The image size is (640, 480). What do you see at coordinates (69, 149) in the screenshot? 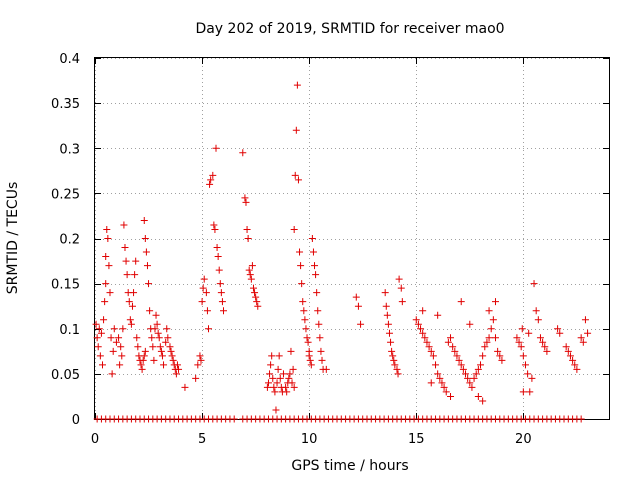
I see `y-tick-label: 0.3` at bounding box center [69, 149].